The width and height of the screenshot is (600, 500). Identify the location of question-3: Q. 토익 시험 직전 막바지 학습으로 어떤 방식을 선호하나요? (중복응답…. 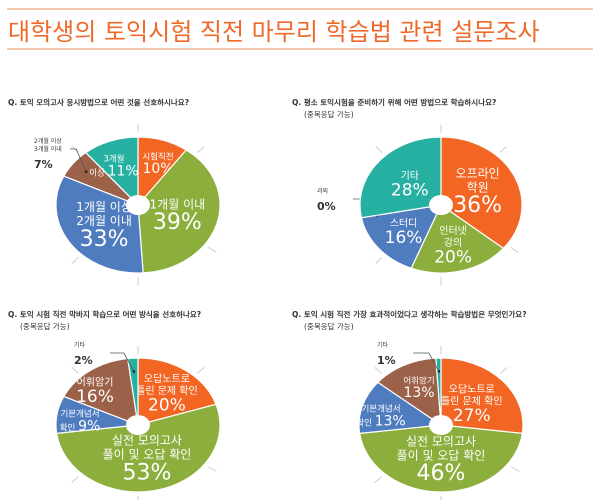
(104, 321).